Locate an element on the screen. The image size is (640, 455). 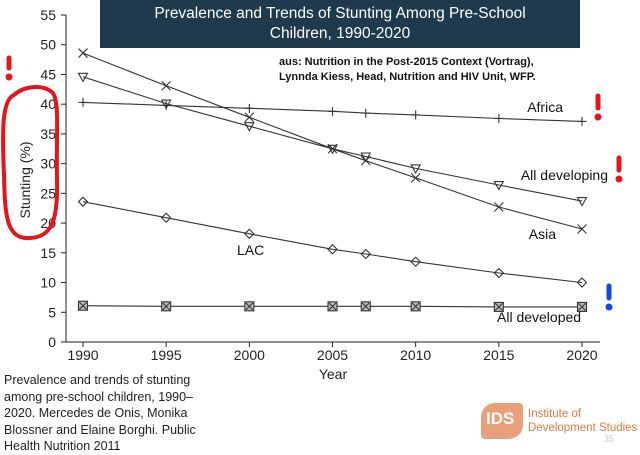
blue-exclamation-mark is located at coordinates (609, 307).